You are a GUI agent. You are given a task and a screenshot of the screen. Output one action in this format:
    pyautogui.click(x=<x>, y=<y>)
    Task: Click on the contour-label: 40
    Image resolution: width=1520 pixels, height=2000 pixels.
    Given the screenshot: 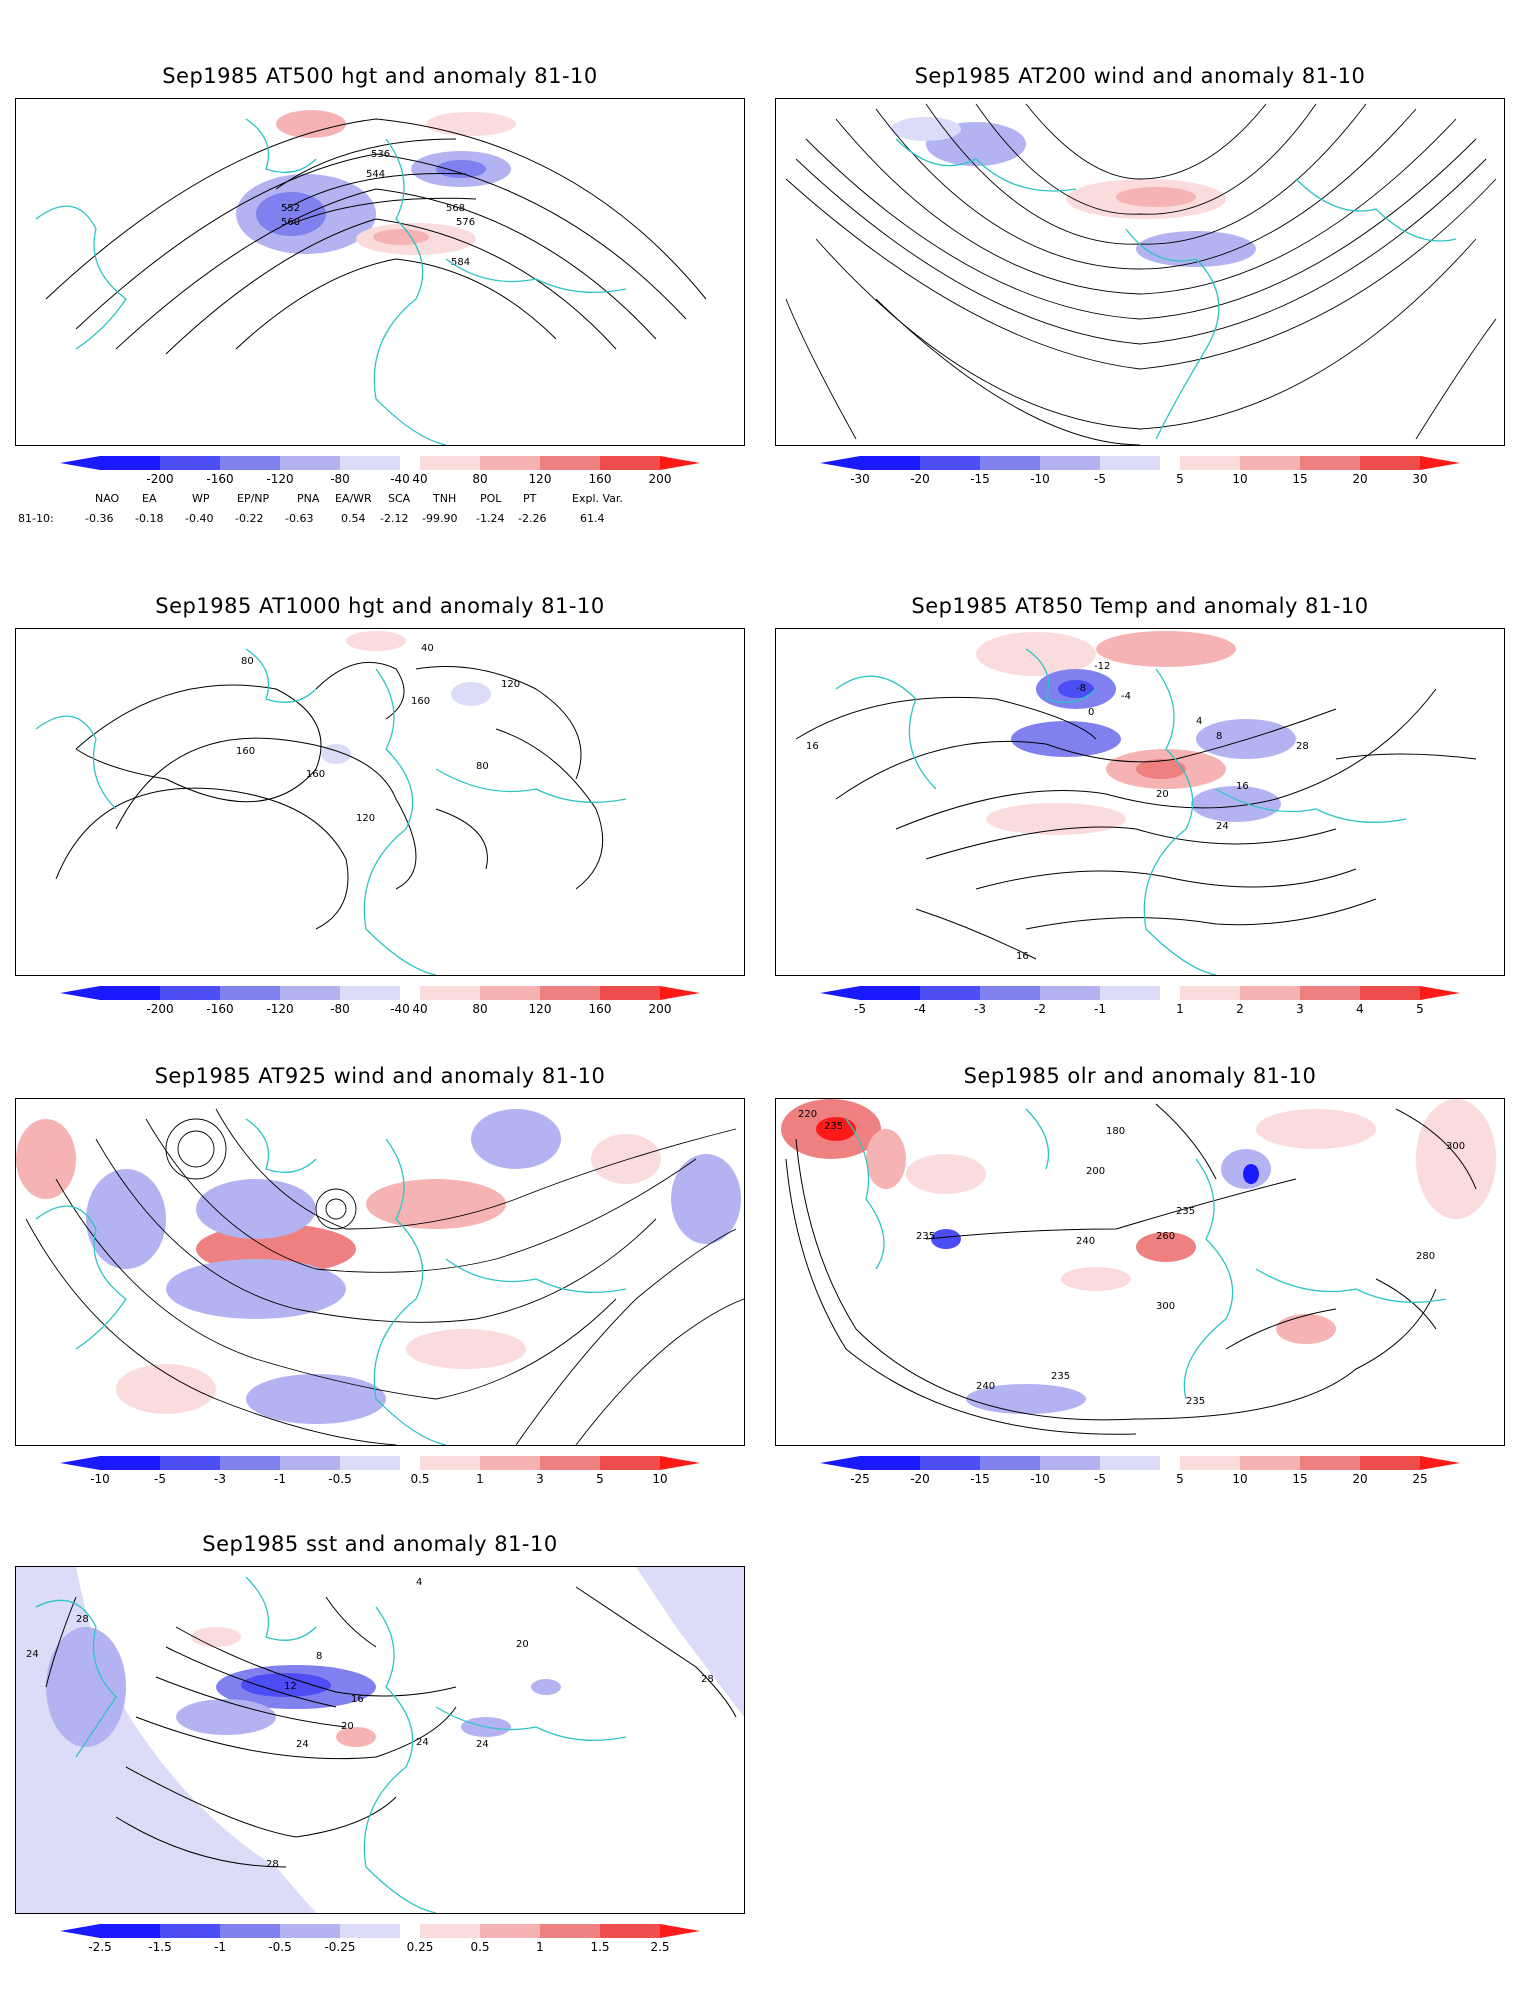 What is the action you would take?
    pyautogui.click(x=427, y=648)
    